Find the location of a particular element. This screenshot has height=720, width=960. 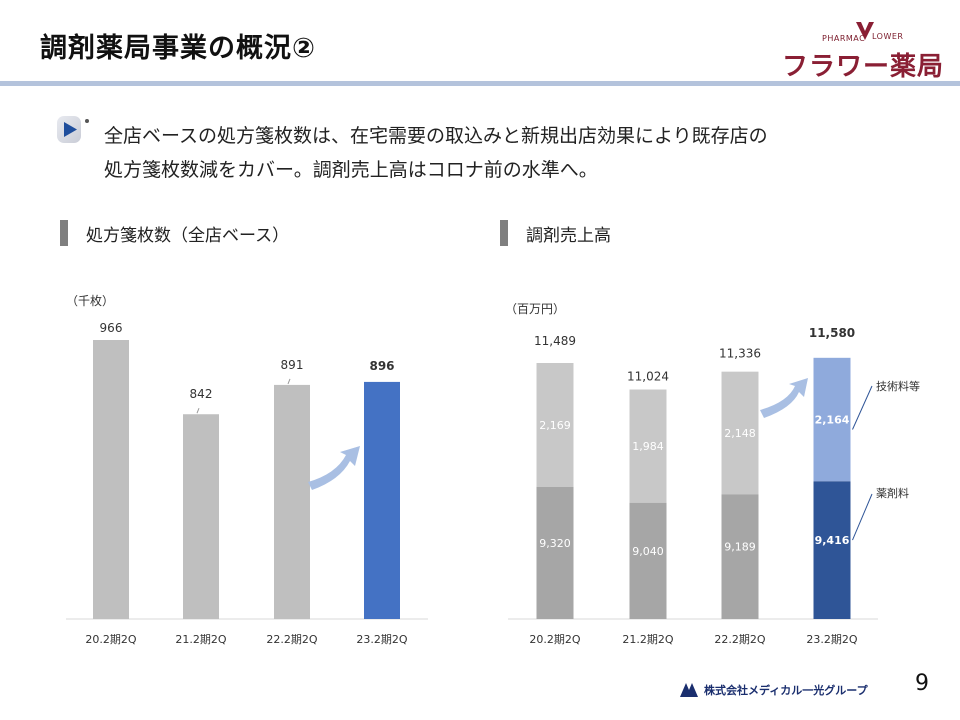

page-number: 9 is located at coordinates (922, 683).